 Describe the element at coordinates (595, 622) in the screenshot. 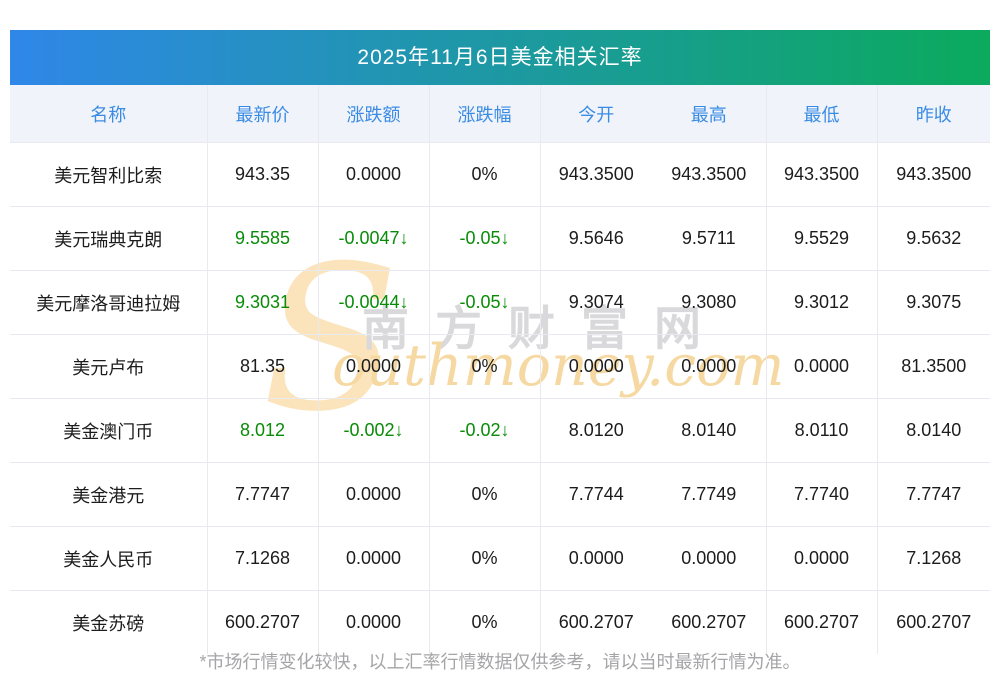

I see `cell-open-price: 600.2707` at that location.